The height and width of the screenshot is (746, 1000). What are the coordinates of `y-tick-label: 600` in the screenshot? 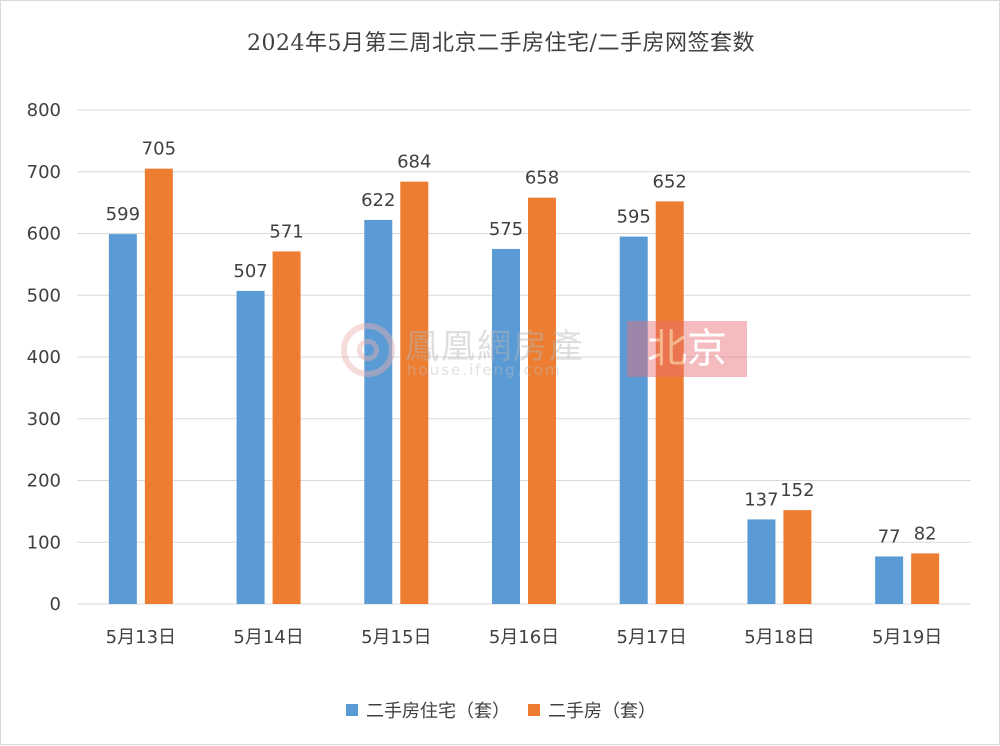 It's located at (44, 234).